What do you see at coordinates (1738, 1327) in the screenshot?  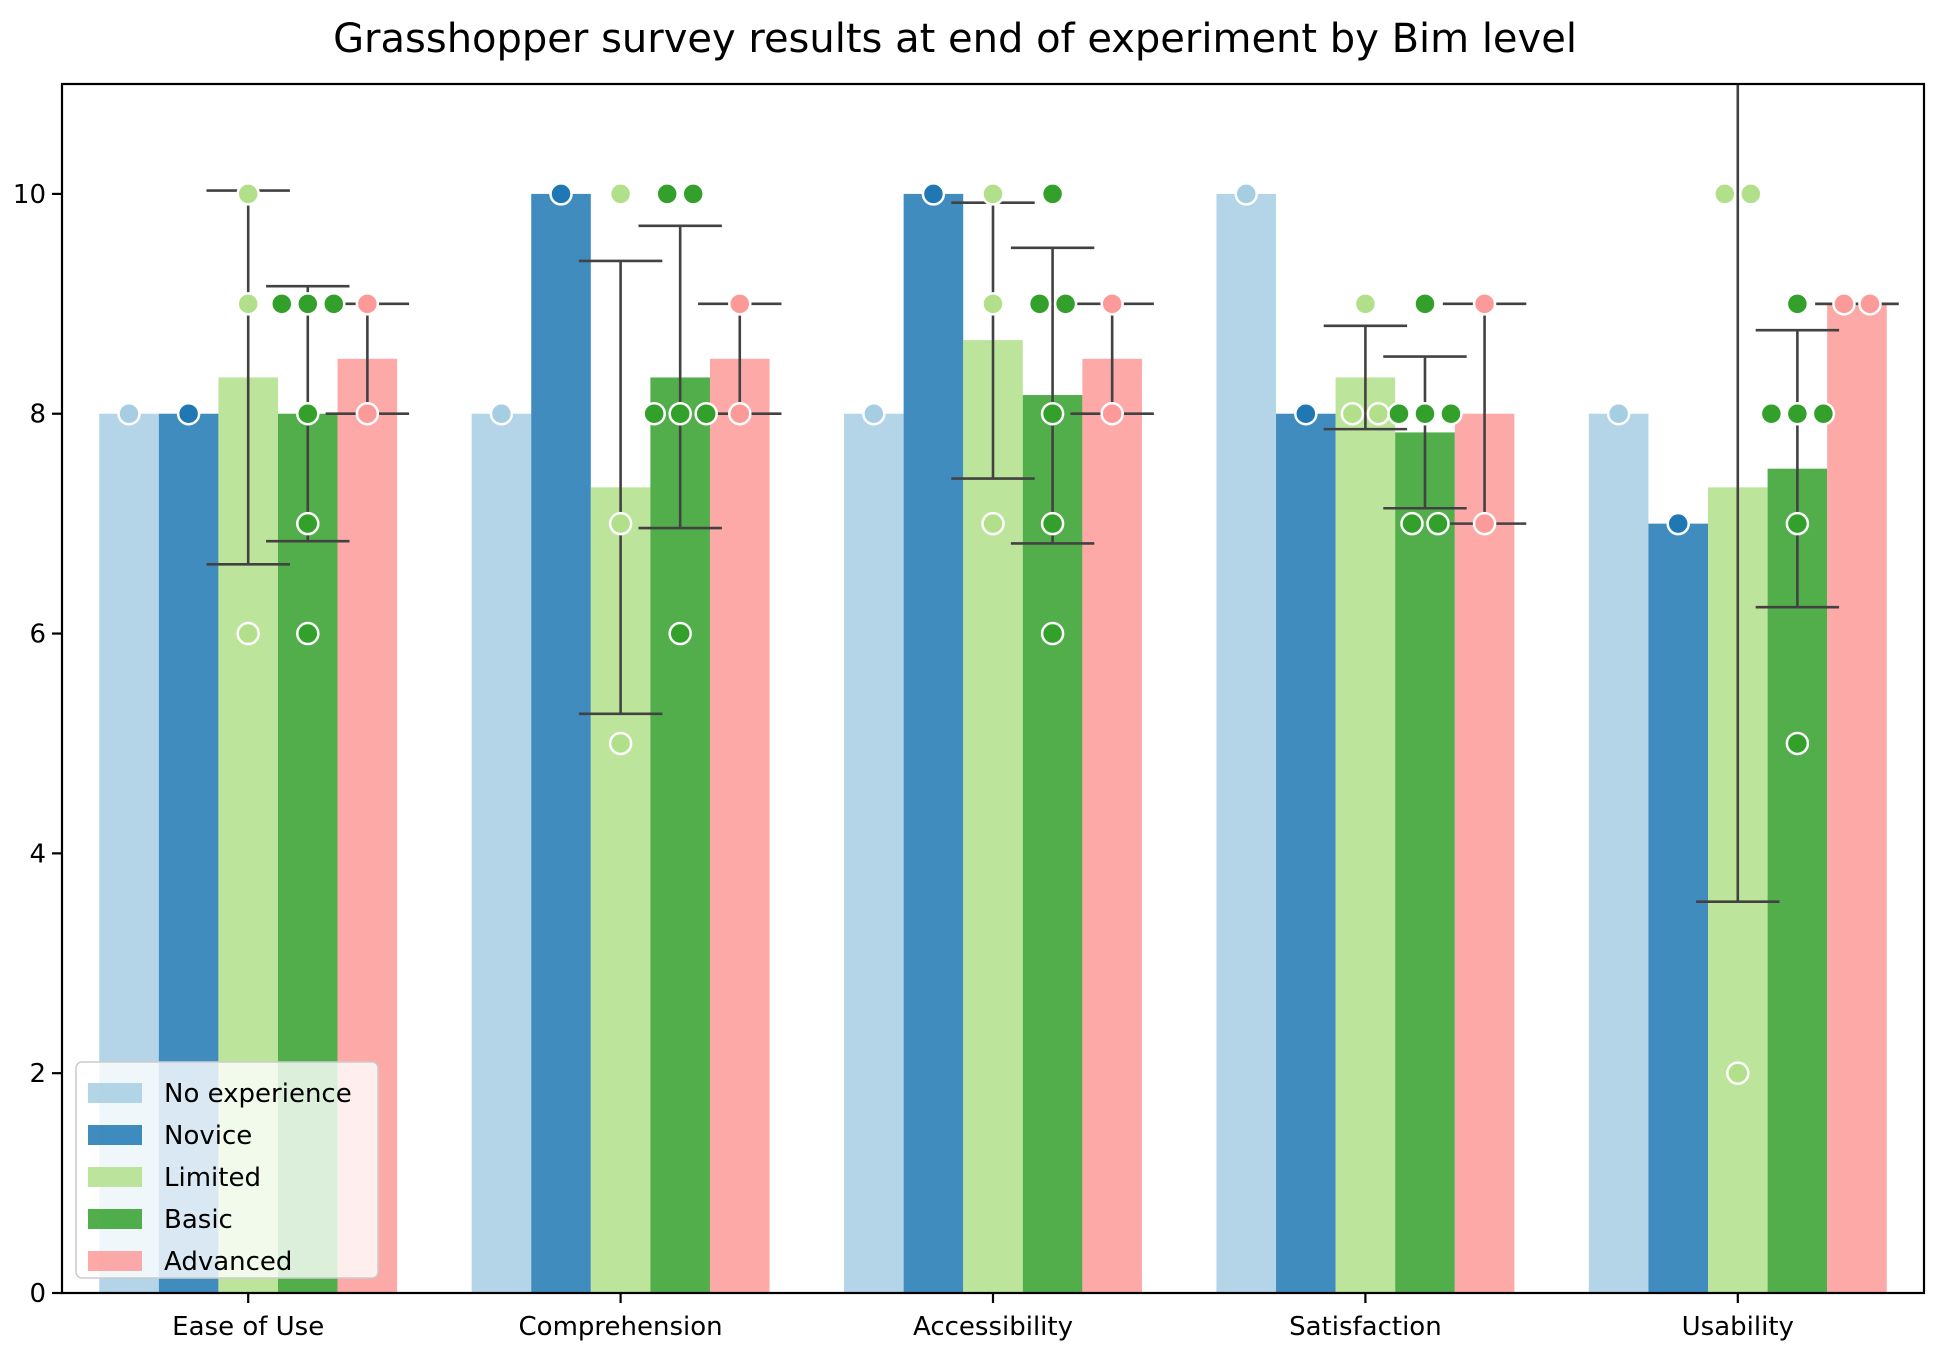 I see `x-tick-label: Usability` at bounding box center [1738, 1327].